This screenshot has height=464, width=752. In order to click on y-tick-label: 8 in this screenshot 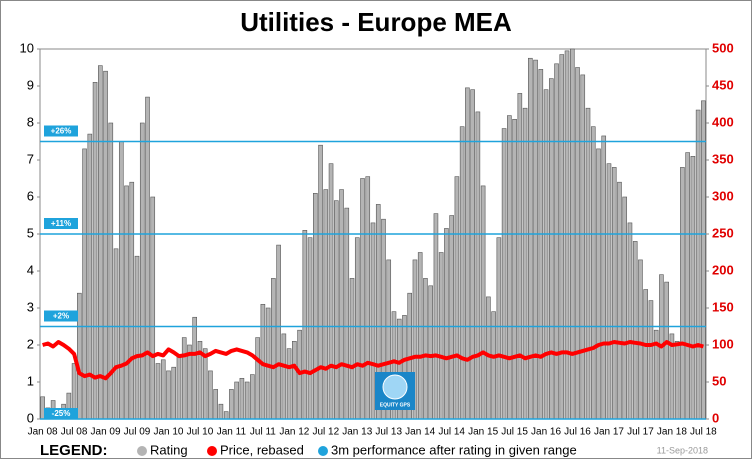, I will do `click(30, 121)`.